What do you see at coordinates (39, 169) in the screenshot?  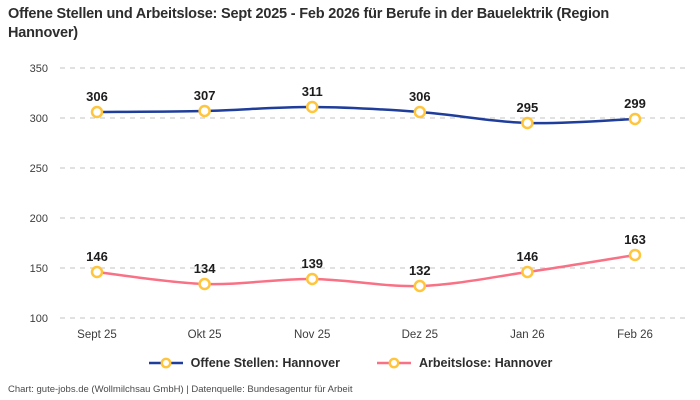 I see `y-tick-label: 250` at bounding box center [39, 169].